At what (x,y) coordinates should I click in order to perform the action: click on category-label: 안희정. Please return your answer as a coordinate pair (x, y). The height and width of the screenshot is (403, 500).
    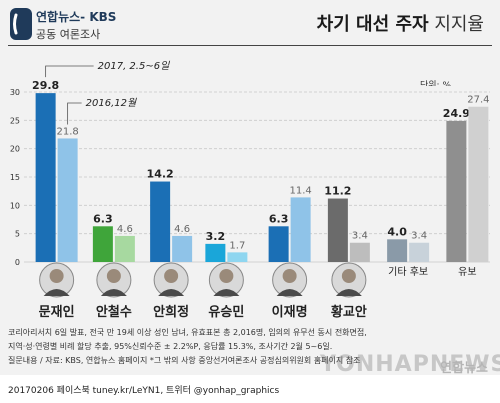
    Looking at the image, I should click on (171, 312).